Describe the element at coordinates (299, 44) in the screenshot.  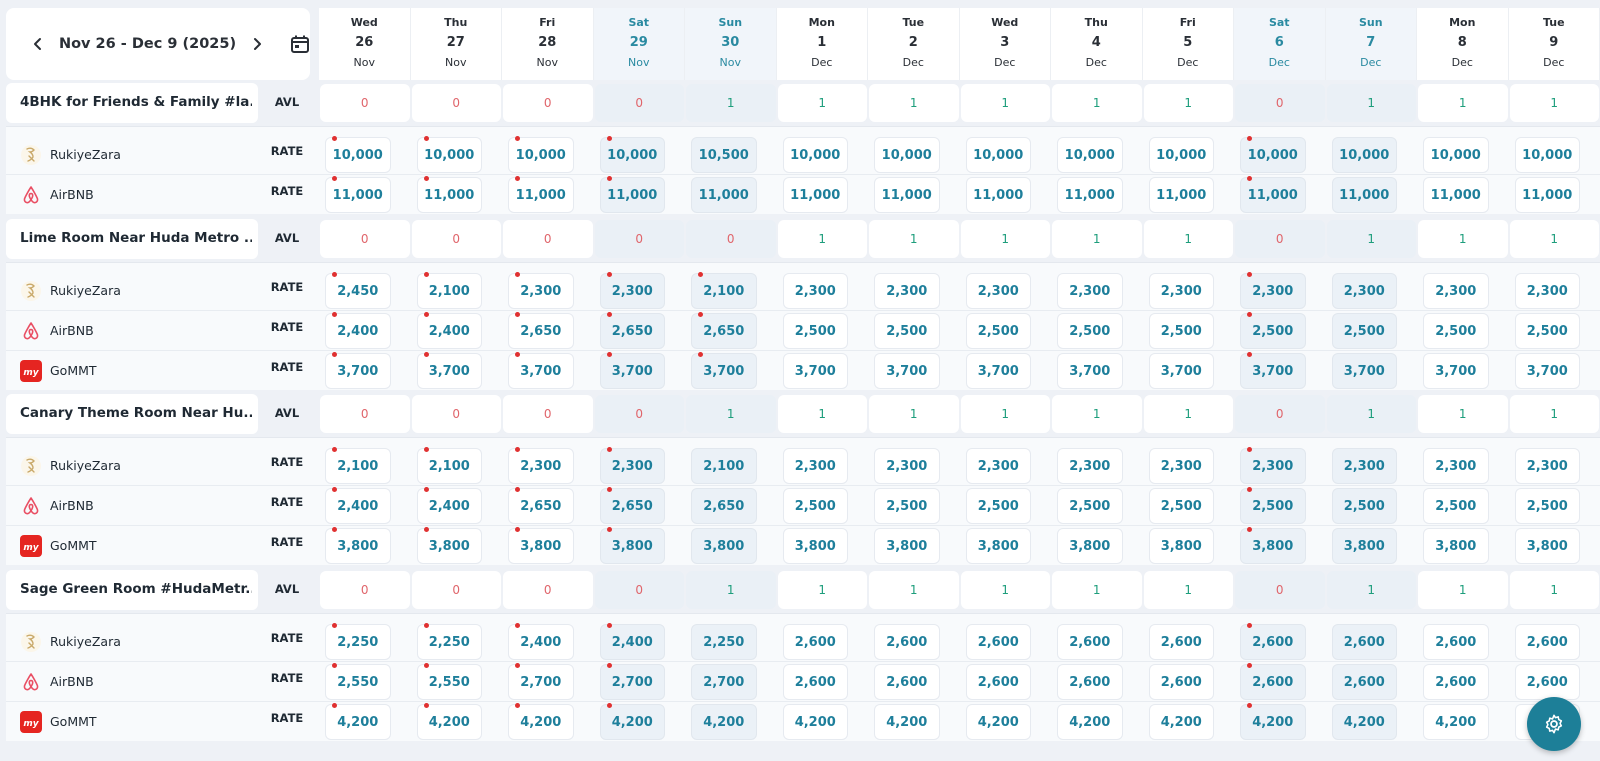
I see `calendar-button` at that location.